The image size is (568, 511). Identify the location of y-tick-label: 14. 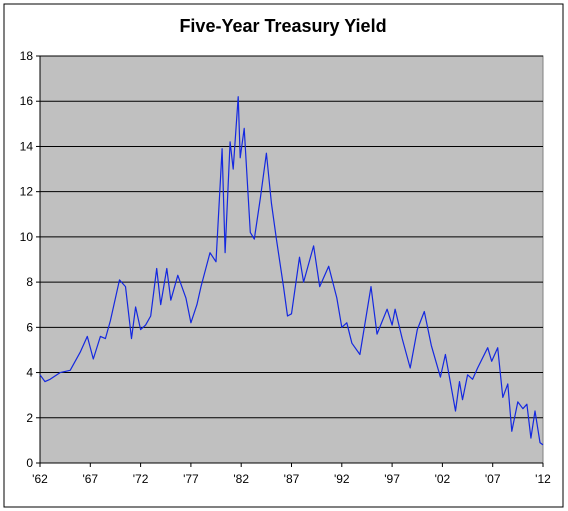
(27, 146).